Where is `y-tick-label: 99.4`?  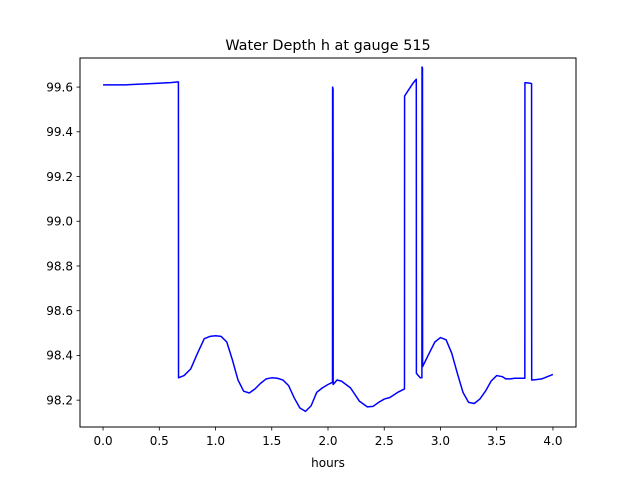 y-tick-label: 99.4 is located at coordinates (59, 132).